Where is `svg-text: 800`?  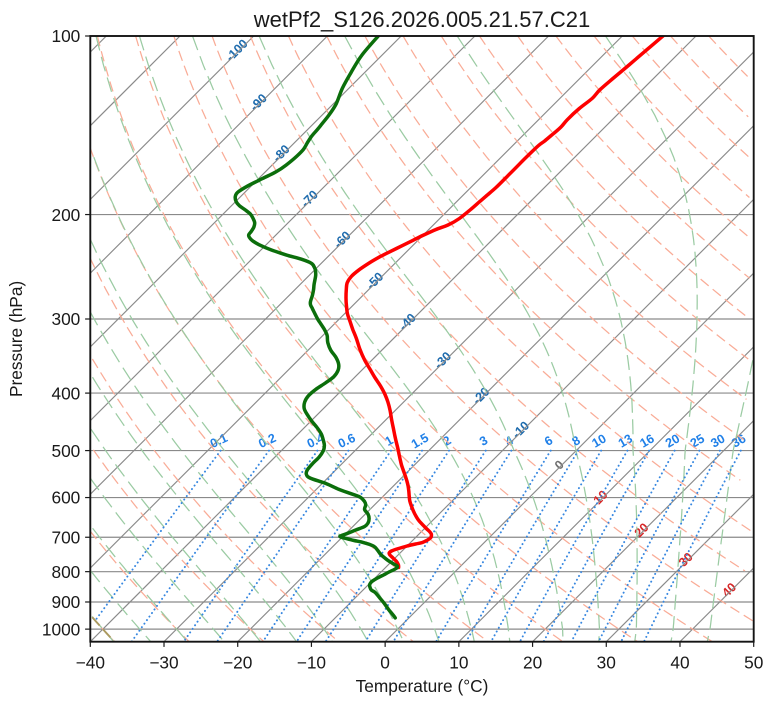
svg-text: 800 is located at coordinates (65, 572).